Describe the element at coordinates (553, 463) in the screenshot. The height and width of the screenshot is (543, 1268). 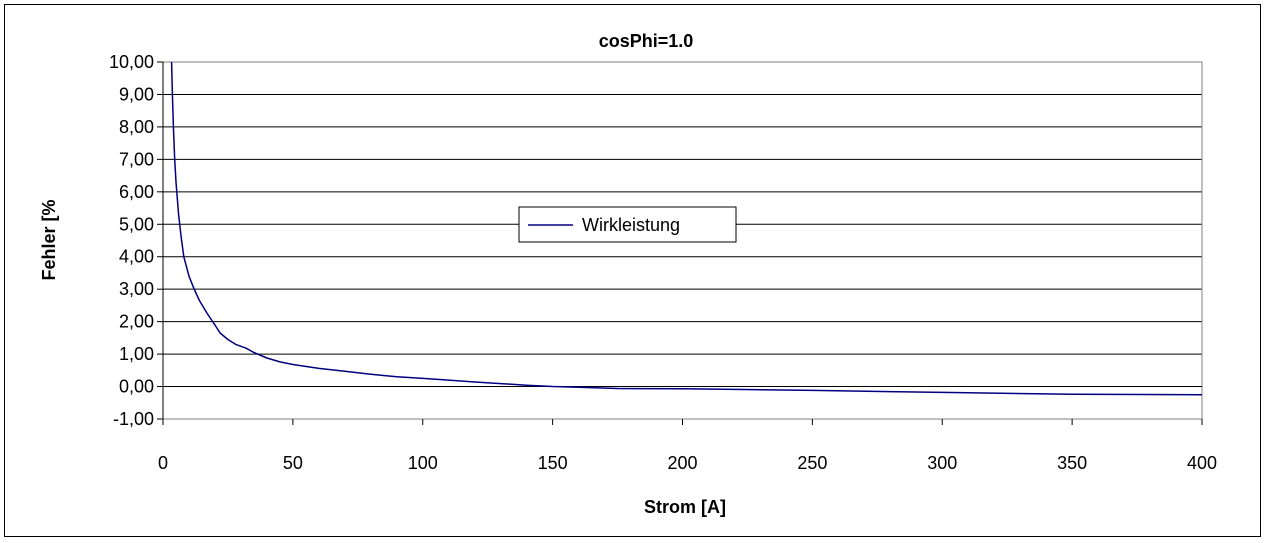
I see `x-tick-label: 150` at that location.